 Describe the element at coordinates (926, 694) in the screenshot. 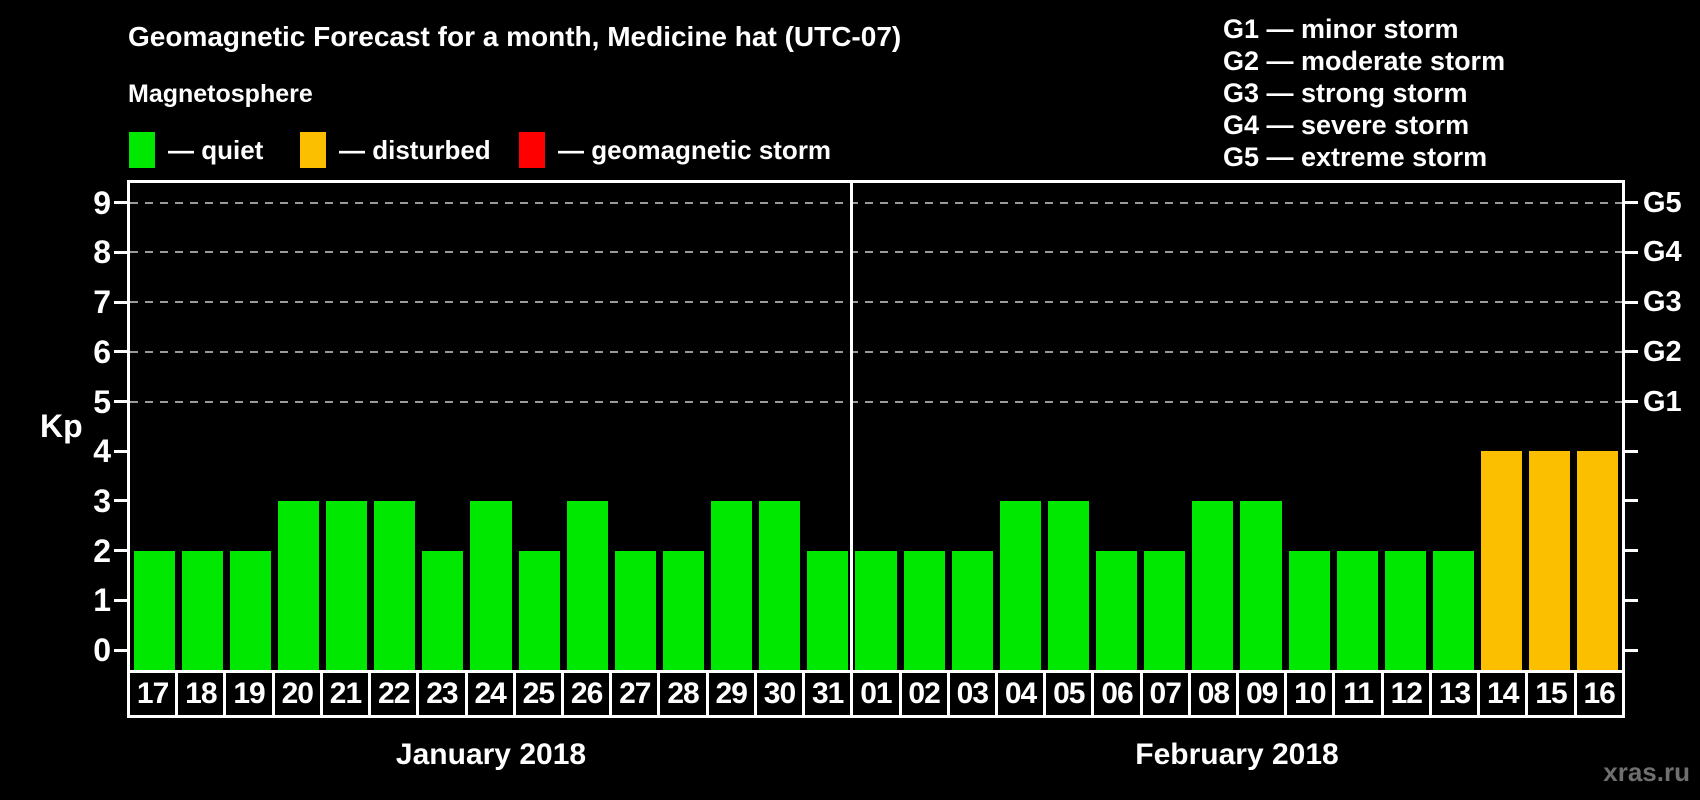

I see `date-cell-02: 02` at that location.